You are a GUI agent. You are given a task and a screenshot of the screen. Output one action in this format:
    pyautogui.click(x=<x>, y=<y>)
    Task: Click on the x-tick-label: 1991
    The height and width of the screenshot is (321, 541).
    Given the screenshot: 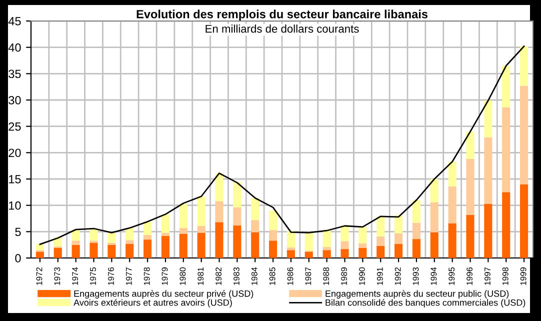 What is the action you would take?
    pyautogui.click(x=379, y=276)
    